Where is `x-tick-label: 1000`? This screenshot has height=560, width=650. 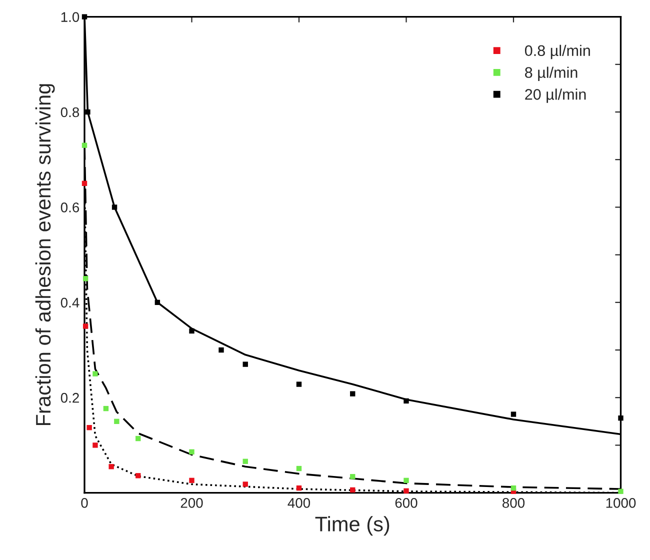
x-tick-label: 1000 is located at coordinates (621, 503).